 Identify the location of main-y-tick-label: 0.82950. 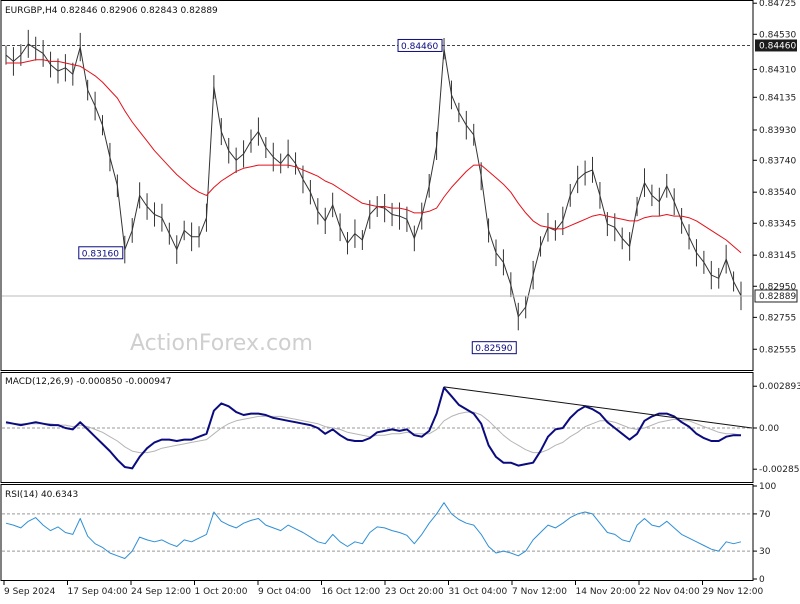
(777, 287).